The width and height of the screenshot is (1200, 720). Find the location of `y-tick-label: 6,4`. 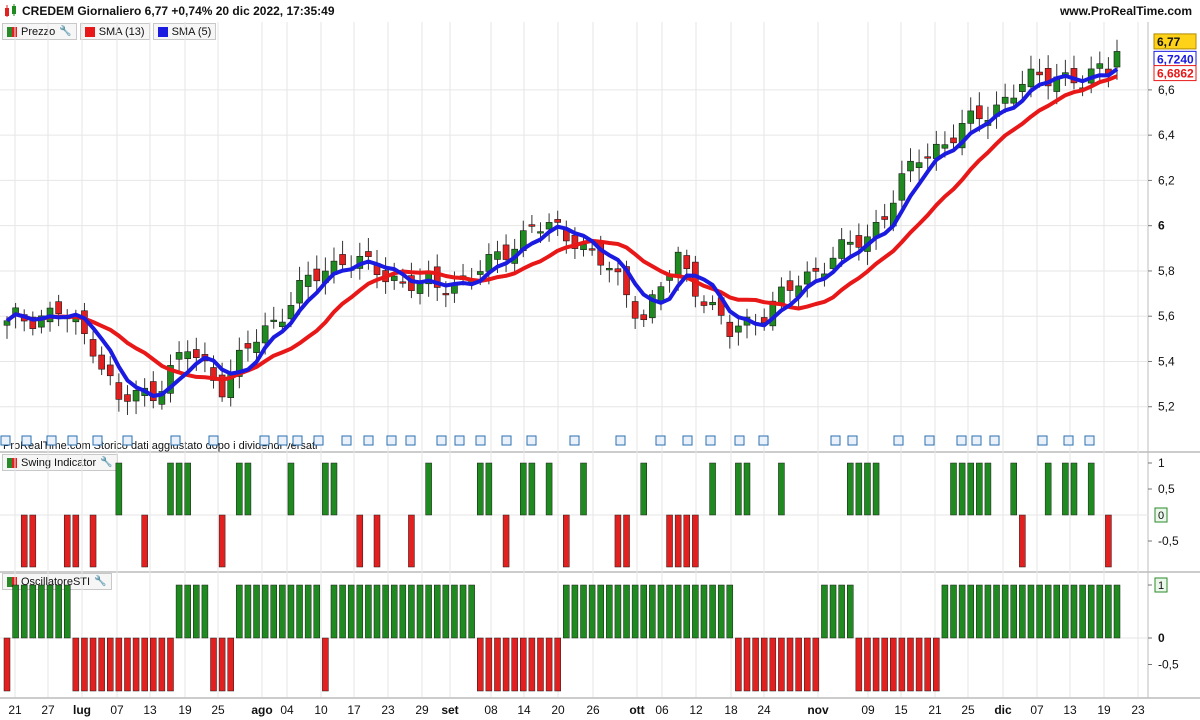

y-tick-label: 6,4 is located at coordinates (1166, 135).